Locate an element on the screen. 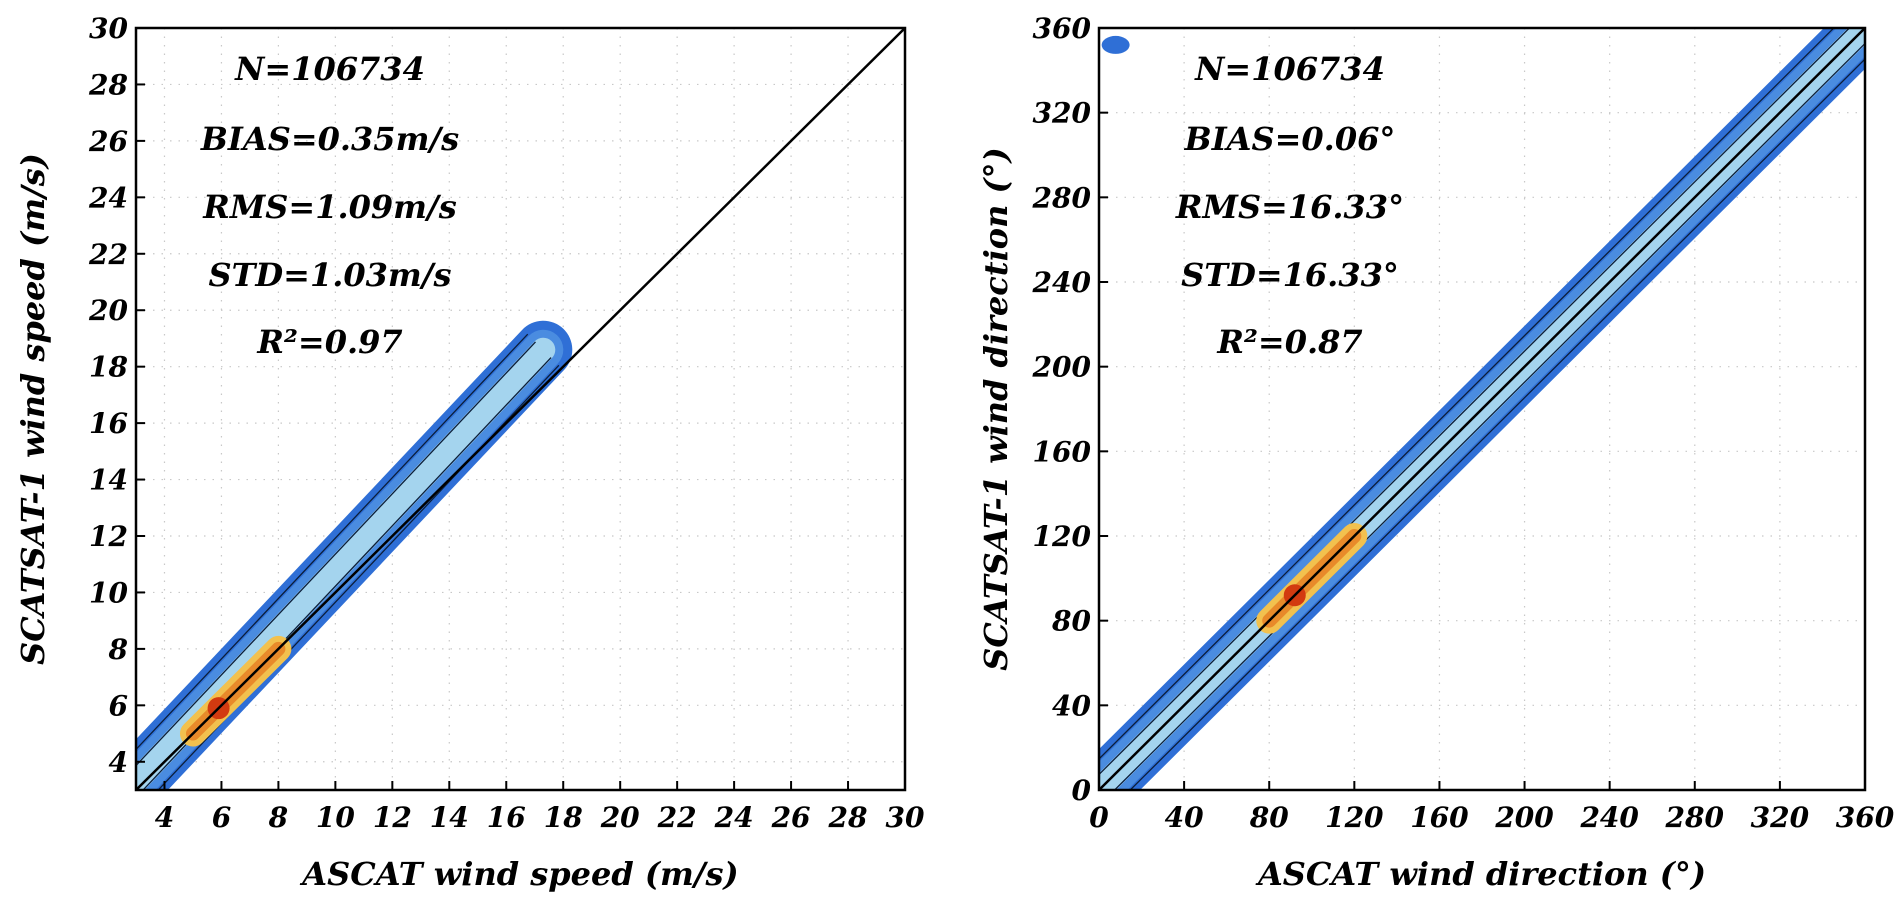 This screenshot has height=897, width=1904. speed-y-tick-label: 26 is located at coordinates (108, 141).